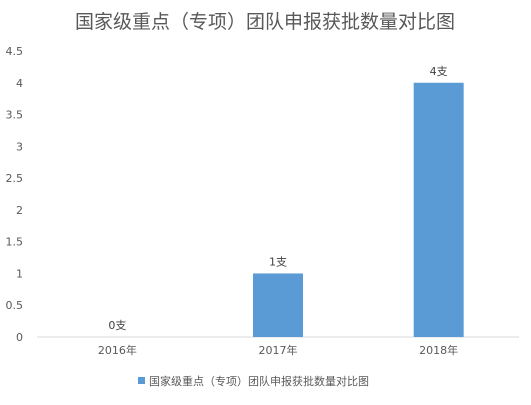  What do you see at coordinates (15, 51) in the screenshot?
I see `y-tick-label: 4.5` at bounding box center [15, 51].